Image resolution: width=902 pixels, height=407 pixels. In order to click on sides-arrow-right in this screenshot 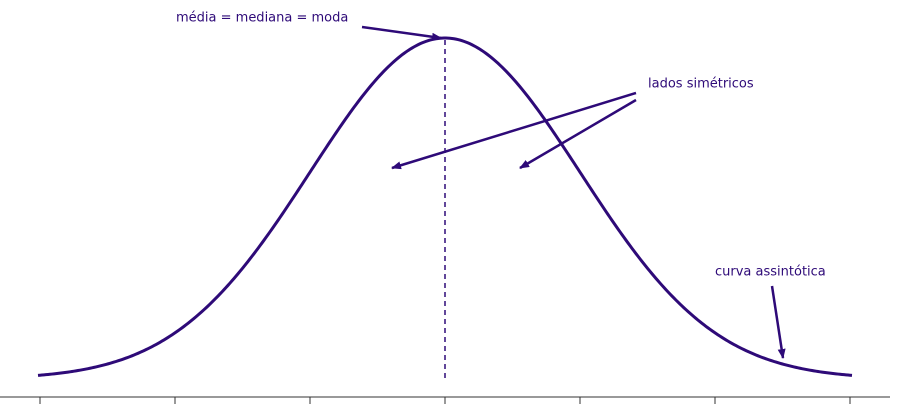, I will do `click(578, 134)`.